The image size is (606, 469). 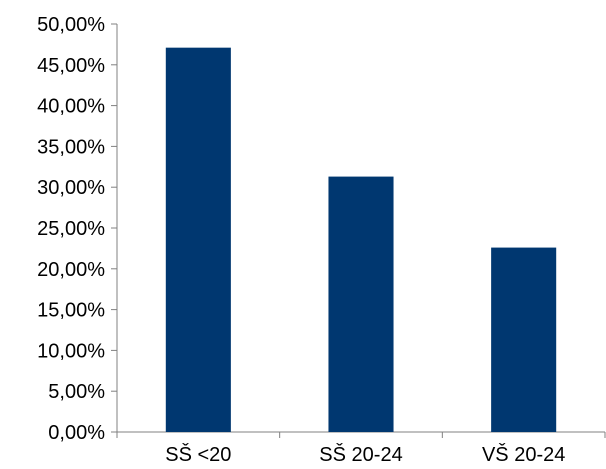 I want to click on y-tick-label: 45,00%, so click(x=71, y=66).